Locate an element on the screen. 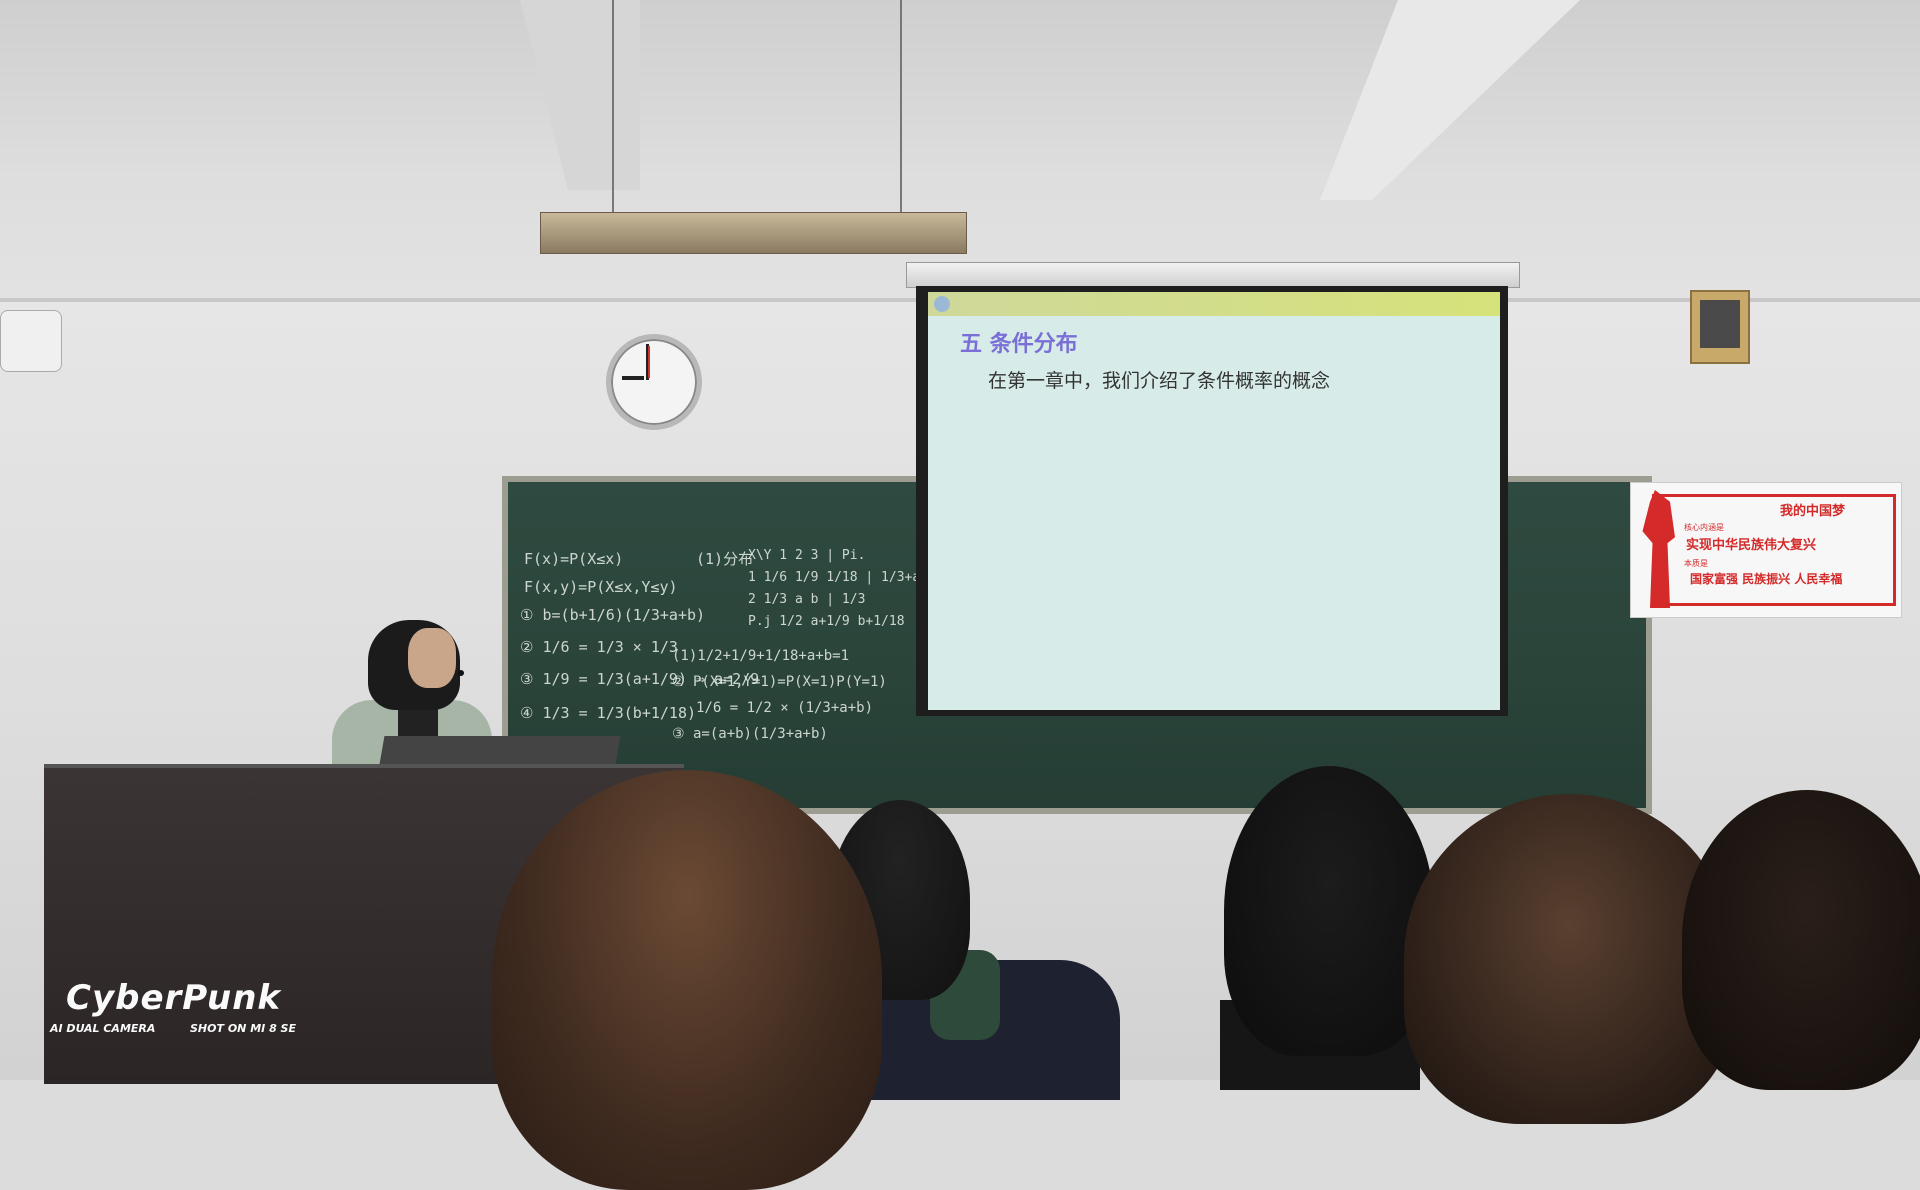 Image resolution: width=1920 pixels, height=1190 pixels. chalk-line: 2 1/3 a b | 1/3 is located at coordinates (807, 599).